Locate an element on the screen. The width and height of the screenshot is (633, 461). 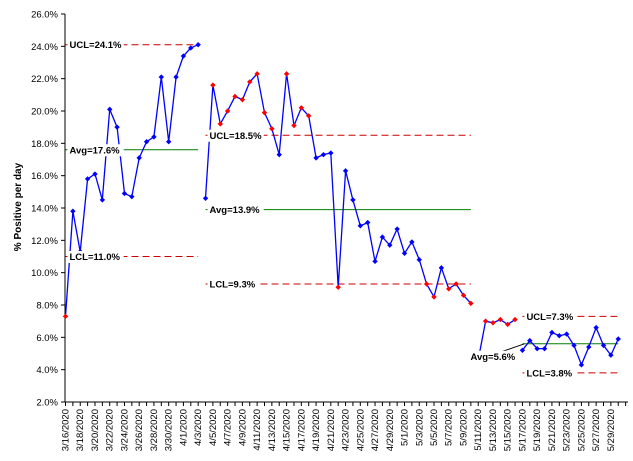
x-tick-label: 5/25/2020 is located at coordinates (581, 430).